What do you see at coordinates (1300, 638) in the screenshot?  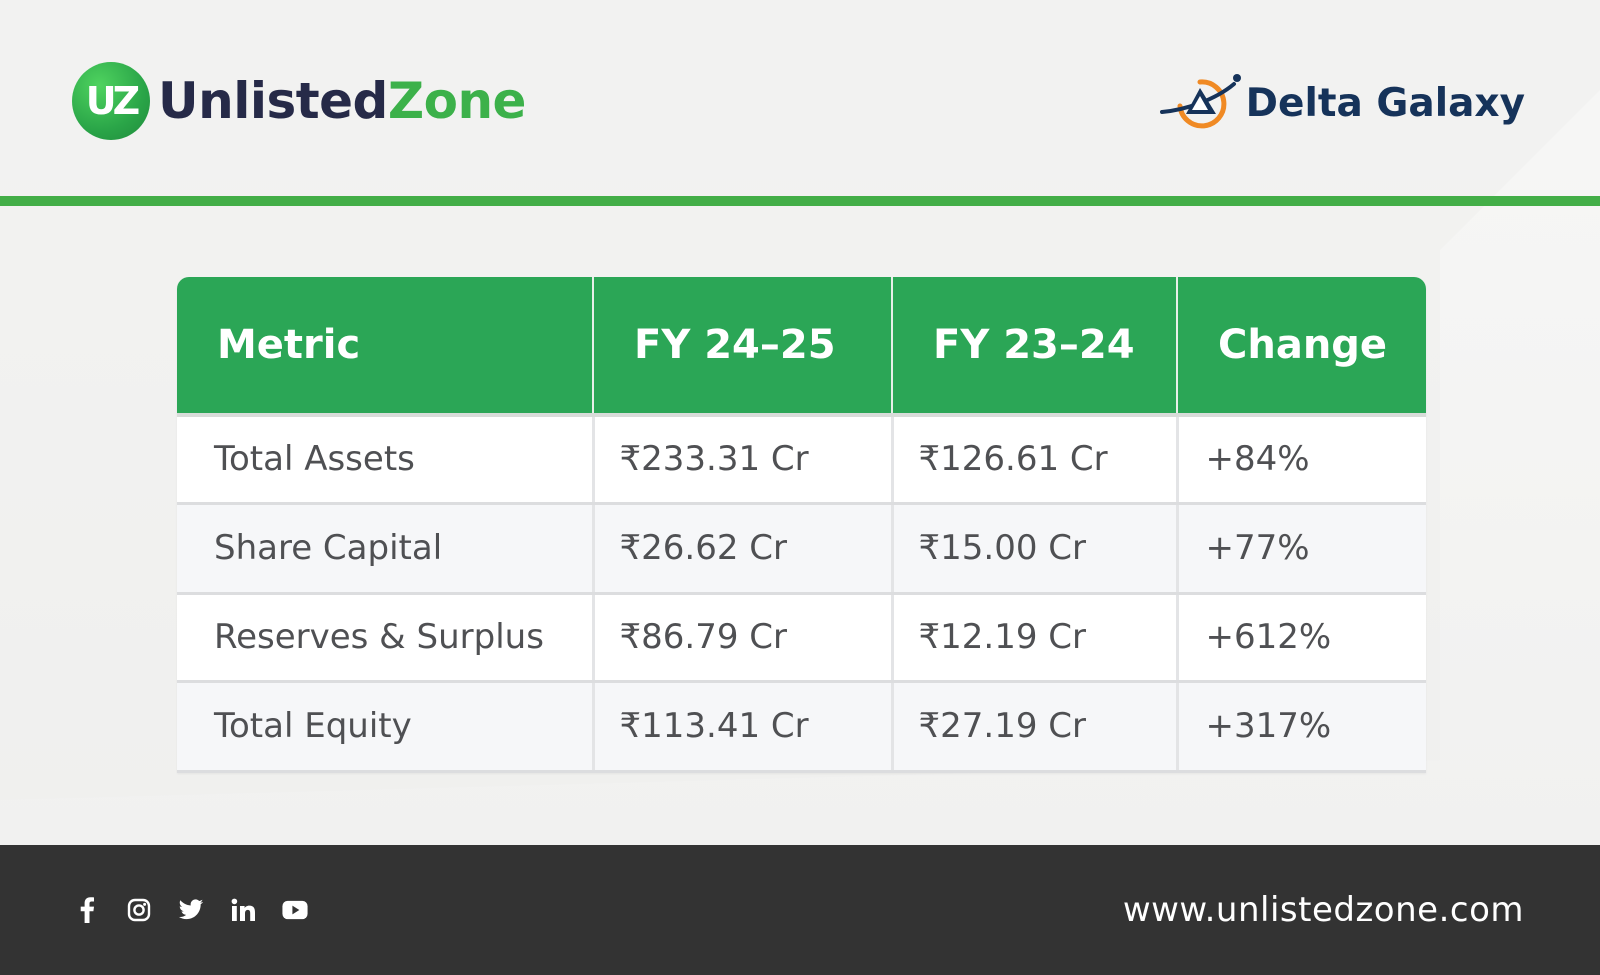 I see `cell-change: +612%` at bounding box center [1300, 638].